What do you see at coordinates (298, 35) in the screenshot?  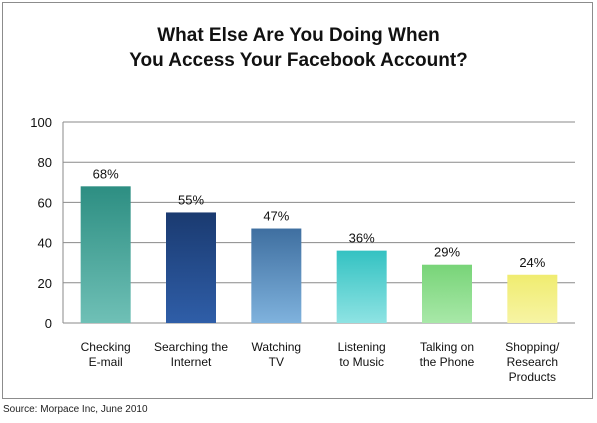 I see `chart-title-line-1: What Else Are You Doing When` at bounding box center [298, 35].